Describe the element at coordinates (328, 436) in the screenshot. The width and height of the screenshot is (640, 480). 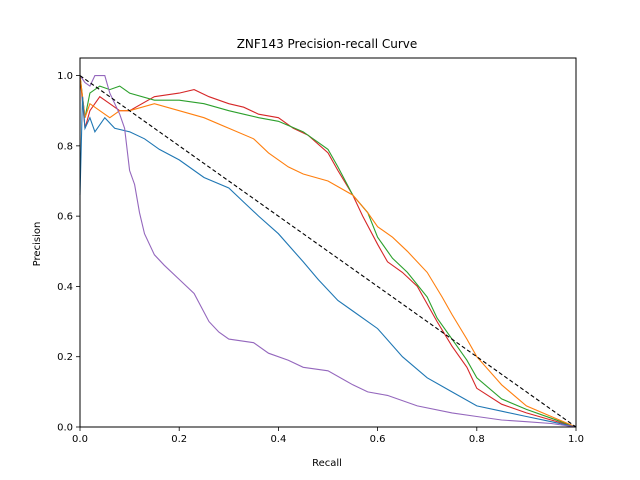
I see `x-axis-ticks: 0.0 0.2 0.4 0.6 0.8 1.0` at that location.